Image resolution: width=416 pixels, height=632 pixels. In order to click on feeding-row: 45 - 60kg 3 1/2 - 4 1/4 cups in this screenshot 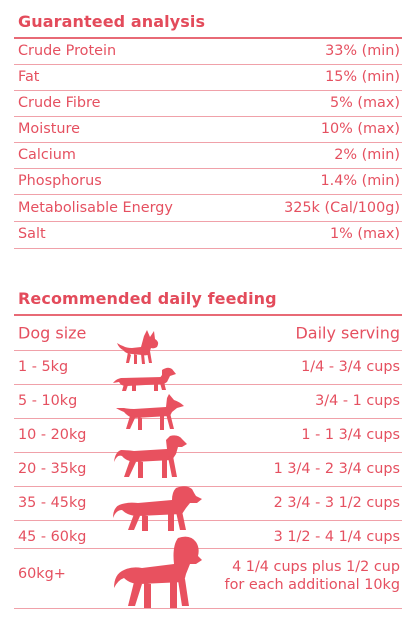, I will do `click(209, 537)`.